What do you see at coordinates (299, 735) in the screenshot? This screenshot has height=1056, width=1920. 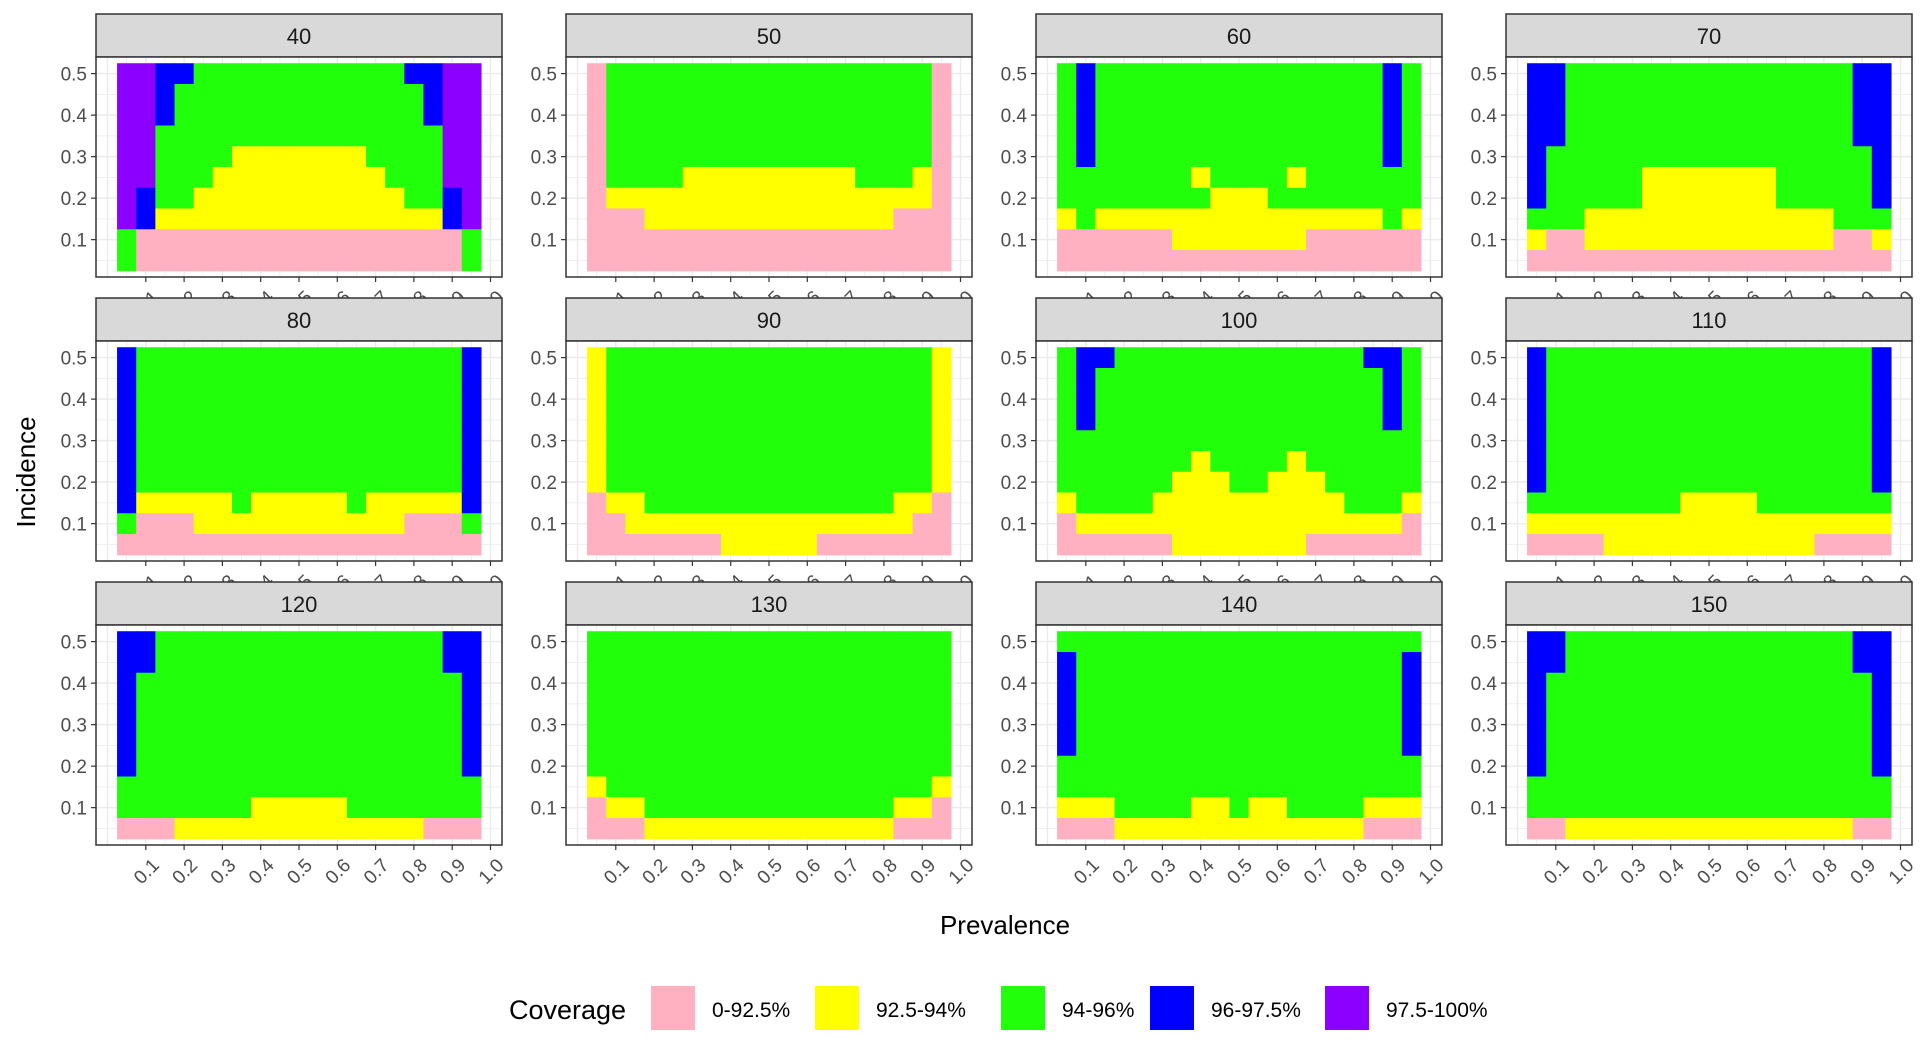 I see `heatmap-cells` at bounding box center [299, 735].